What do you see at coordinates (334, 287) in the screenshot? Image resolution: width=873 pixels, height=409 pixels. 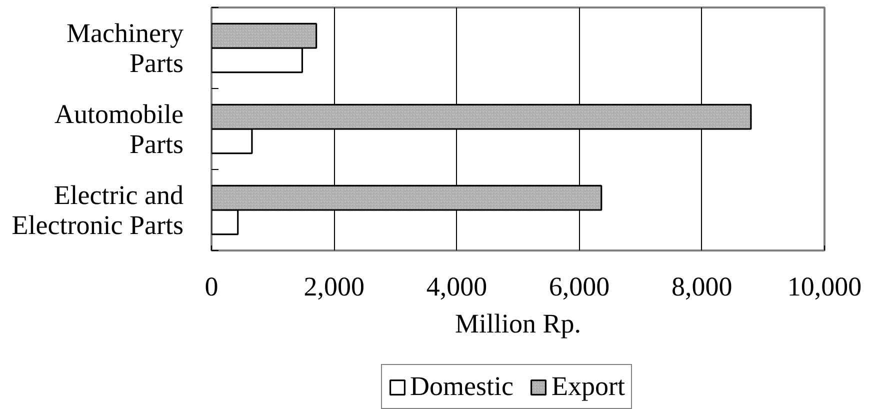 I see `x-tick-label: 2,000` at bounding box center [334, 287].